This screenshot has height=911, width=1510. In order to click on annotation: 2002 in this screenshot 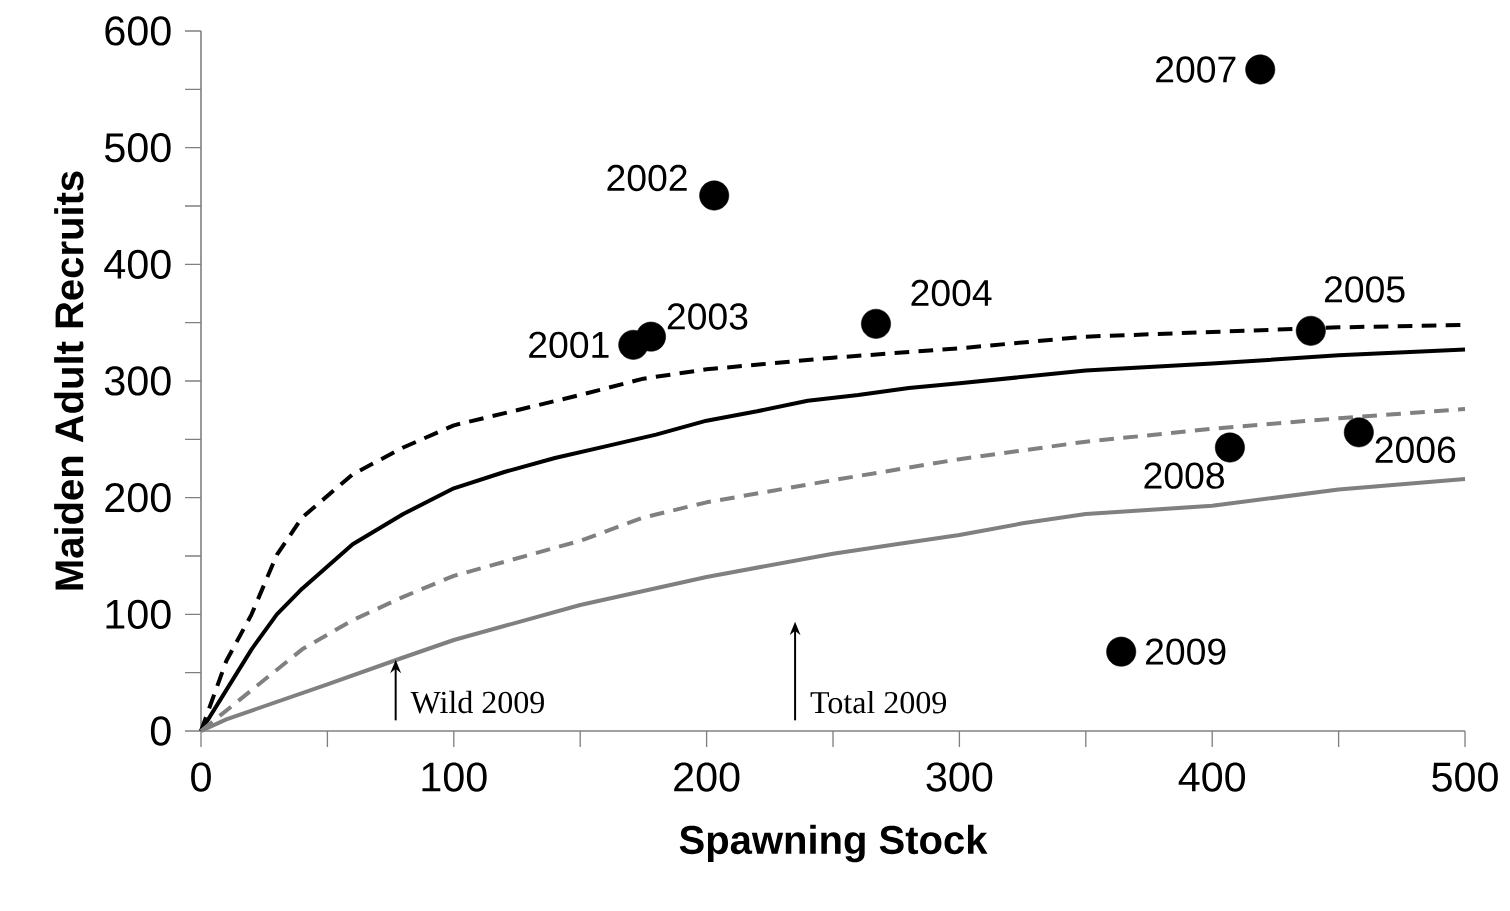, I will do `click(647, 178)`.